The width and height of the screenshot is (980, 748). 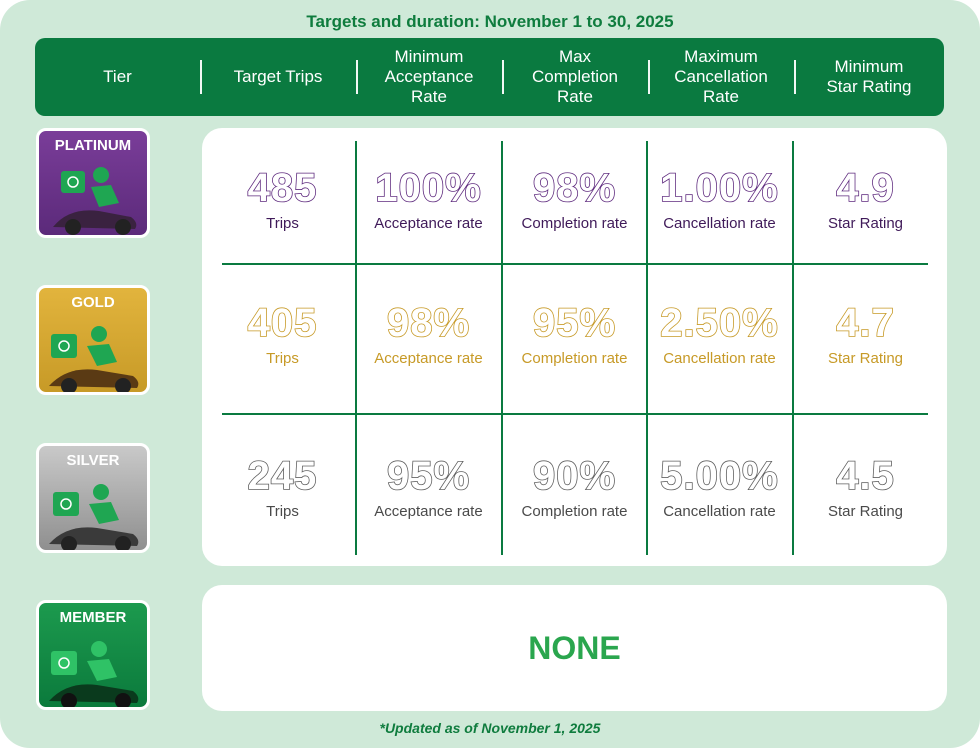 I want to click on tier-badge-silver: SILVER, so click(x=93, y=498).